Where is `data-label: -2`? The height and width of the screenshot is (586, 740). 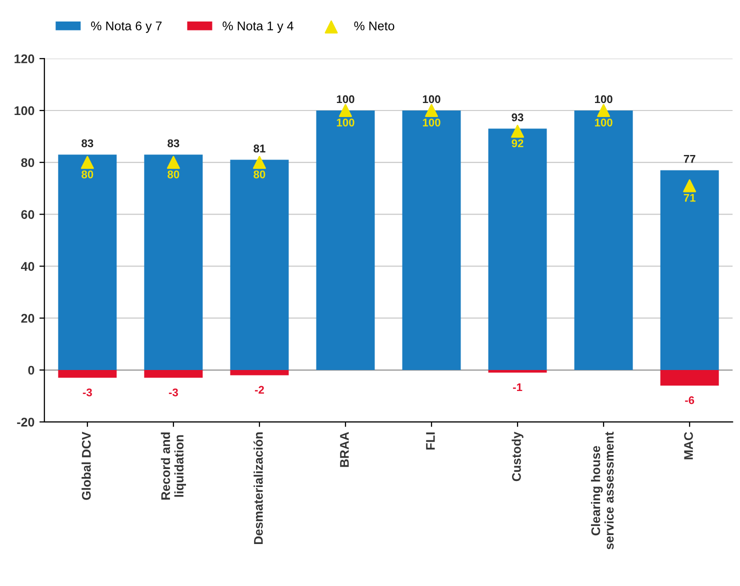
data-label: -2 is located at coordinates (259, 390).